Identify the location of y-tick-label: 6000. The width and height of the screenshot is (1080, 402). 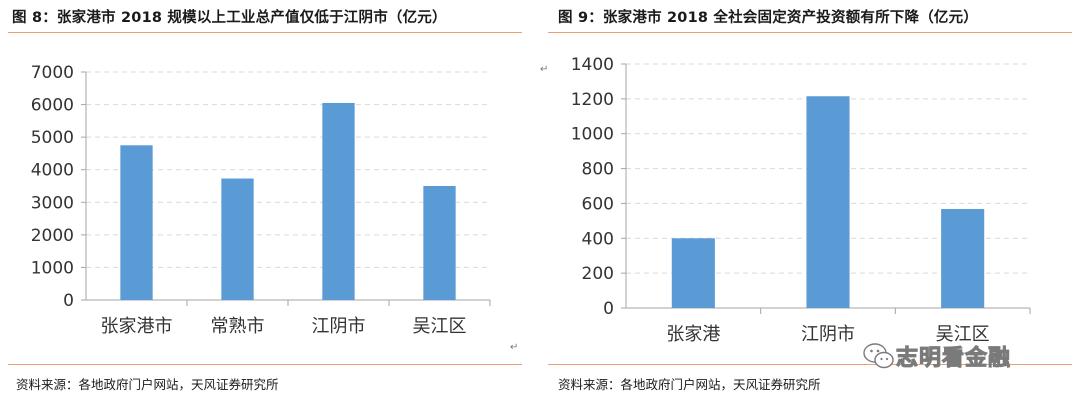
(52, 106).